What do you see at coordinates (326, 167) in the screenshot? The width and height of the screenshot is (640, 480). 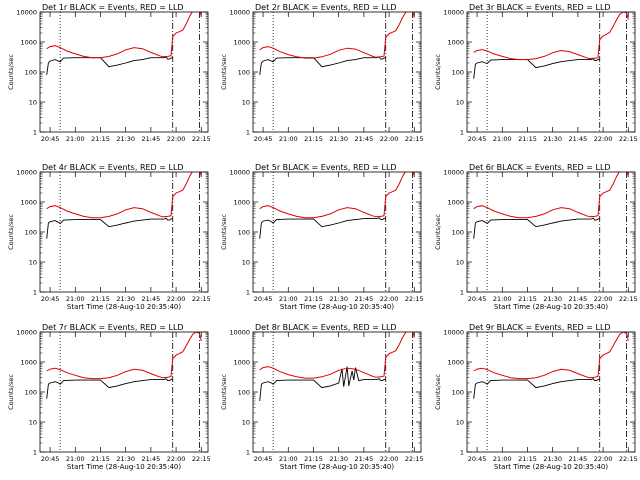 I see `panel-title: Det 5r BLACK = Events, RED = LLD` at bounding box center [326, 167].